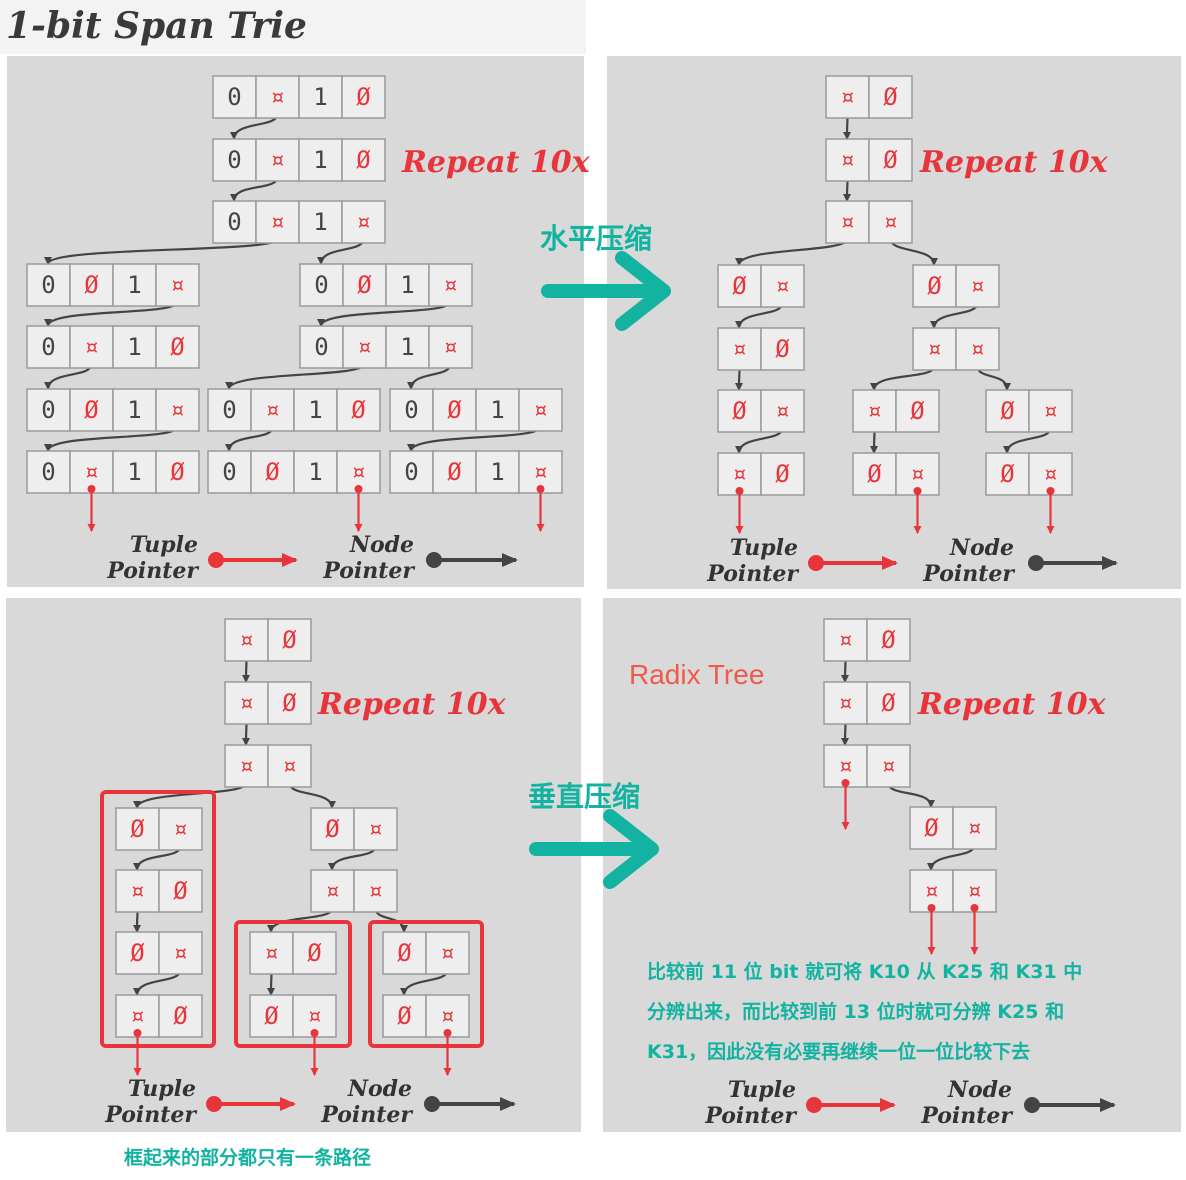  Describe the element at coordinates (412, 704) in the screenshot. I see `repeat-label-3: Repeat 10x` at that location.